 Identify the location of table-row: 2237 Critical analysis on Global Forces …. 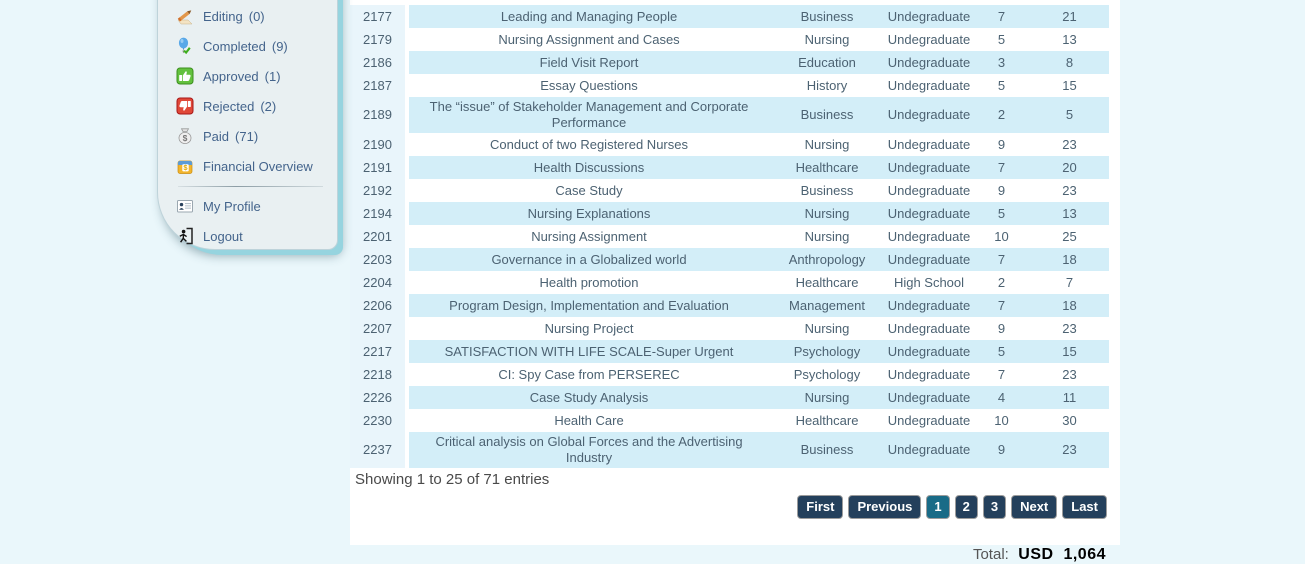
(729, 450).